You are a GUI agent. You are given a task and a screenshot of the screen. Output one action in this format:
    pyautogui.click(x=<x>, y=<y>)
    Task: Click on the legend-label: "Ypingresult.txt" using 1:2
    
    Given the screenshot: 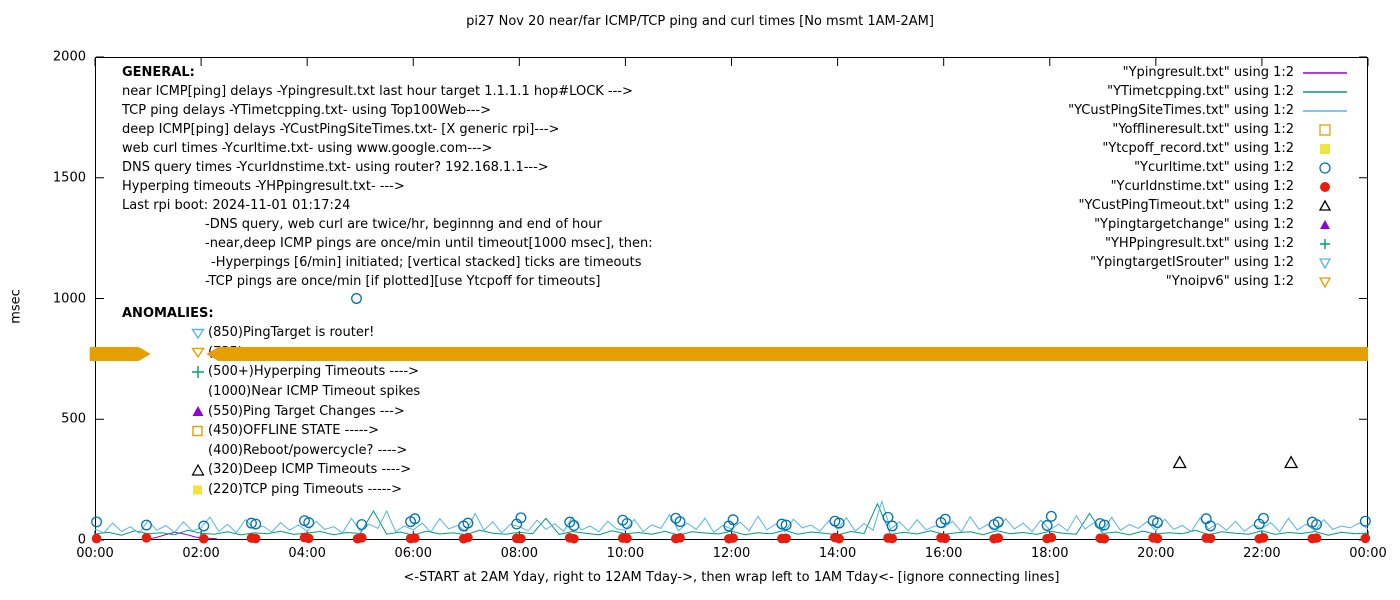 What is the action you would take?
    pyautogui.click(x=1208, y=72)
    